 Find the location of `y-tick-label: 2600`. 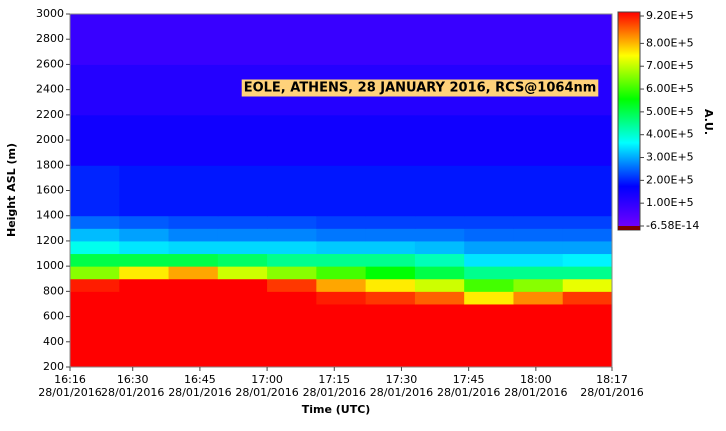

y-tick-label: 2600 is located at coordinates (50, 63).